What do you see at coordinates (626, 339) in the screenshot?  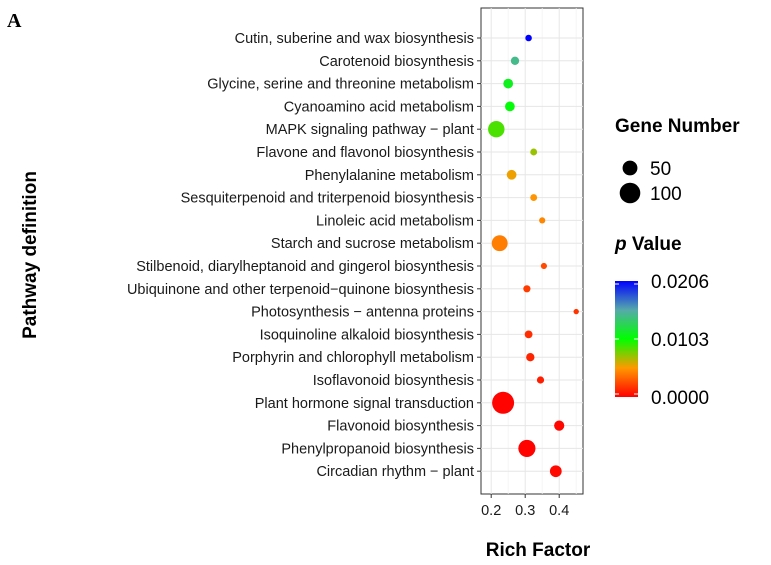 I see `color-legend-bar` at bounding box center [626, 339].